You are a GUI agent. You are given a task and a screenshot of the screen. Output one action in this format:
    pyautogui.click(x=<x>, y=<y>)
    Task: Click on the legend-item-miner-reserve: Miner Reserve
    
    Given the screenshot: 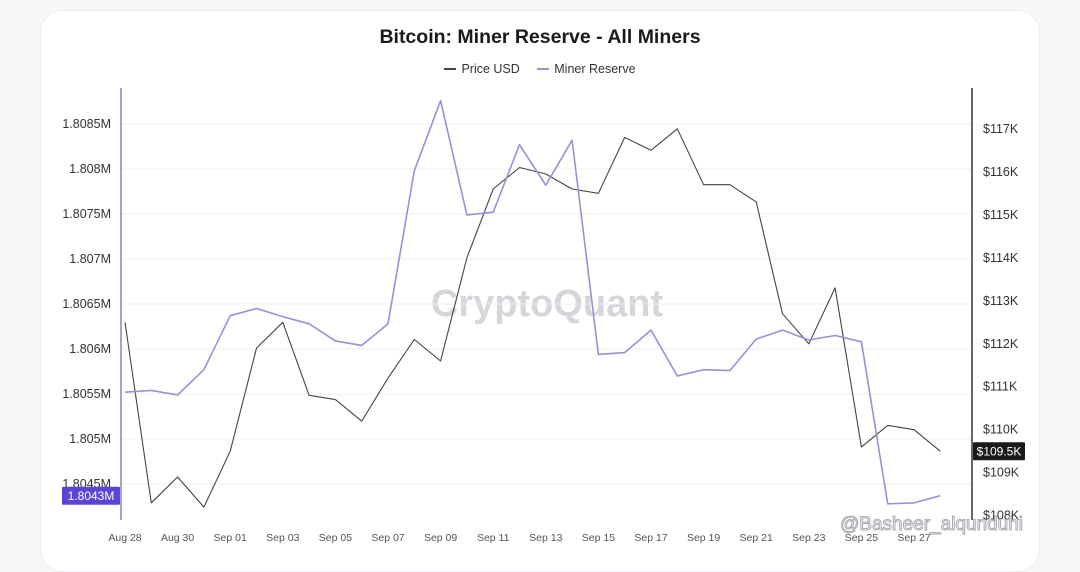 What is the action you would take?
    pyautogui.click(x=586, y=69)
    